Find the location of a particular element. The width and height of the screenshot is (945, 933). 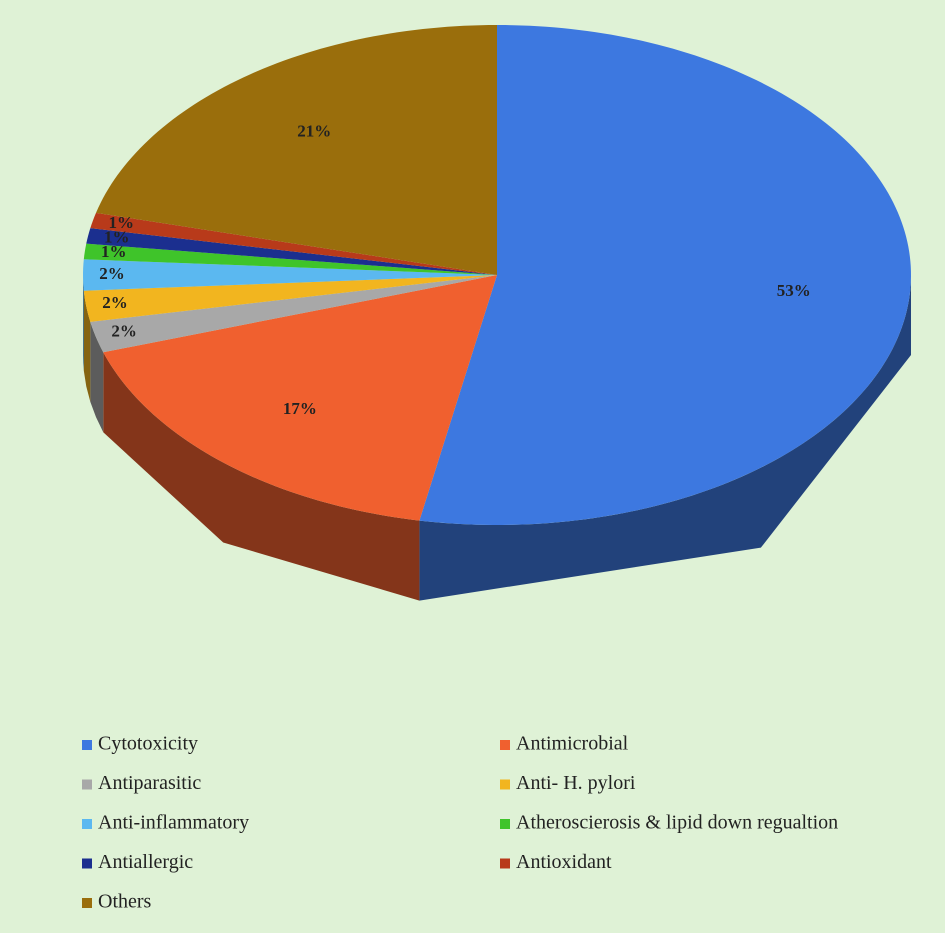

legend-label: Anti- H. pylori is located at coordinates (576, 783).